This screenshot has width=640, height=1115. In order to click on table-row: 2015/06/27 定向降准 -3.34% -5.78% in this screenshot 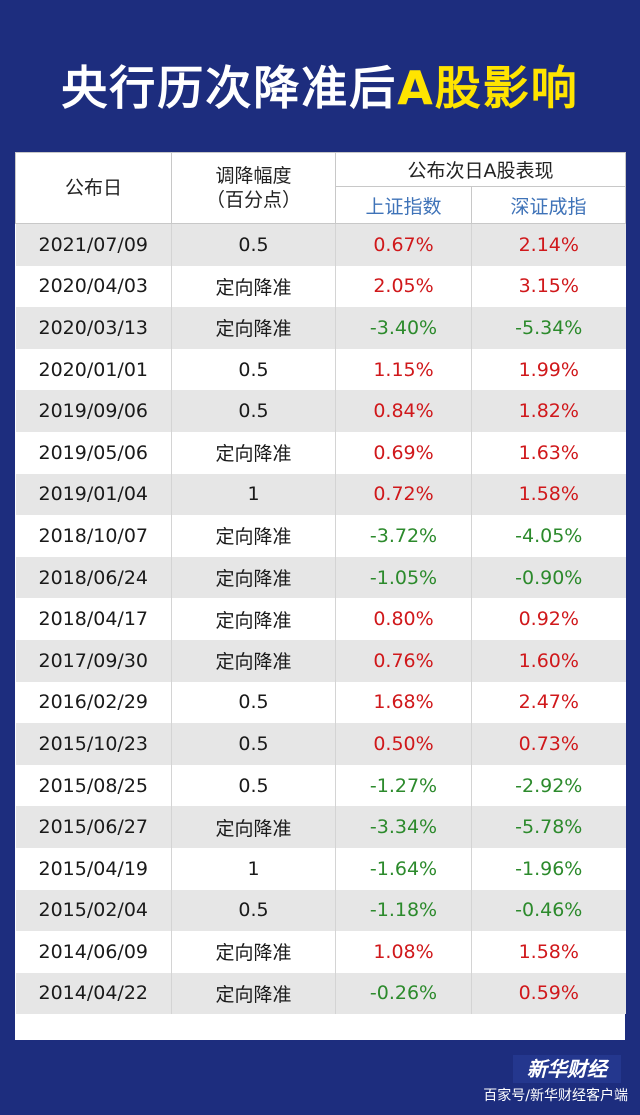, I will do `click(320, 827)`.